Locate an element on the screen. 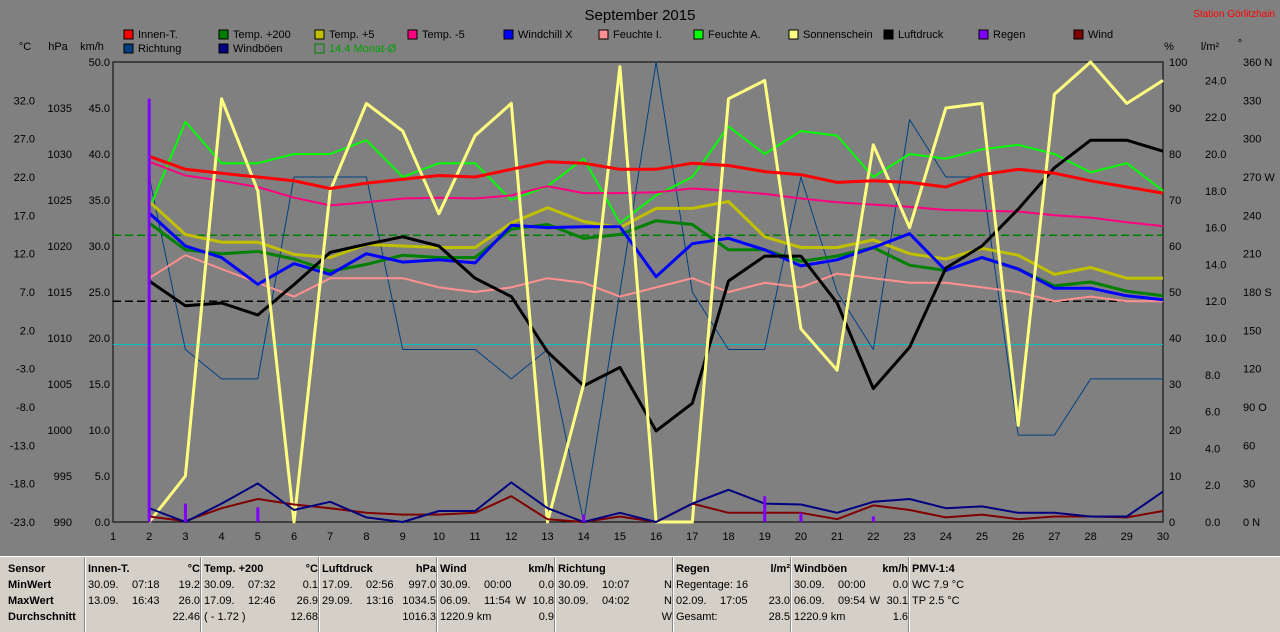 This screenshot has height=632, width=1280. tick-lm2: 2.0 is located at coordinates (1212, 486).